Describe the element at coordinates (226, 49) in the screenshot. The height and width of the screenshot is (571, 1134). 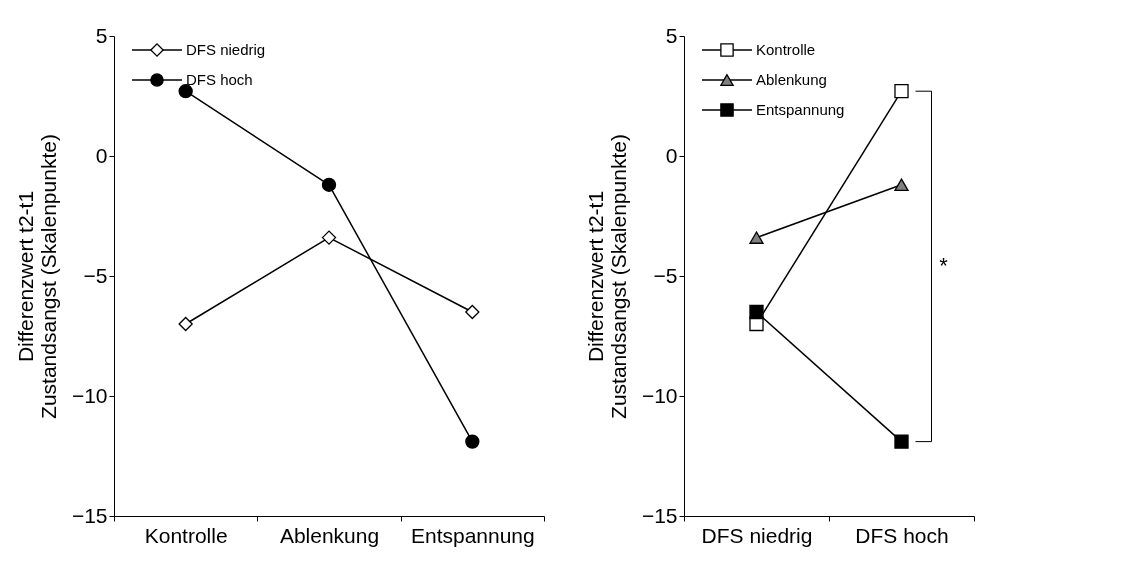
I see `legend-label: DFS niedrig` at that location.